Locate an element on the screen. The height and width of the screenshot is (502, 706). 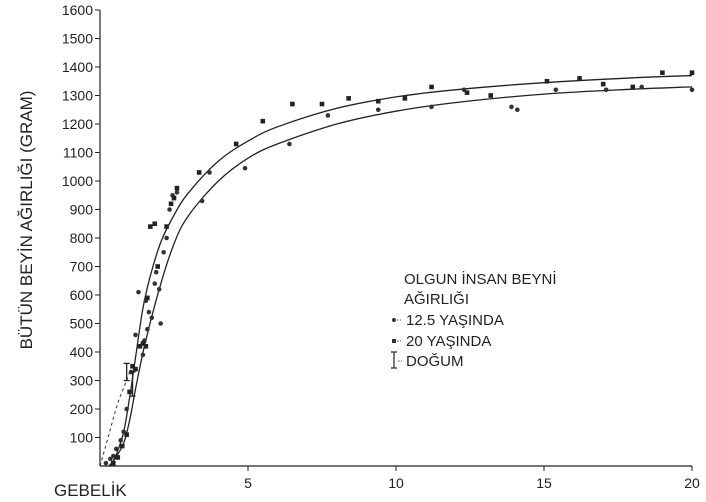
y-tick-label: 200 is located at coordinates (82, 409).